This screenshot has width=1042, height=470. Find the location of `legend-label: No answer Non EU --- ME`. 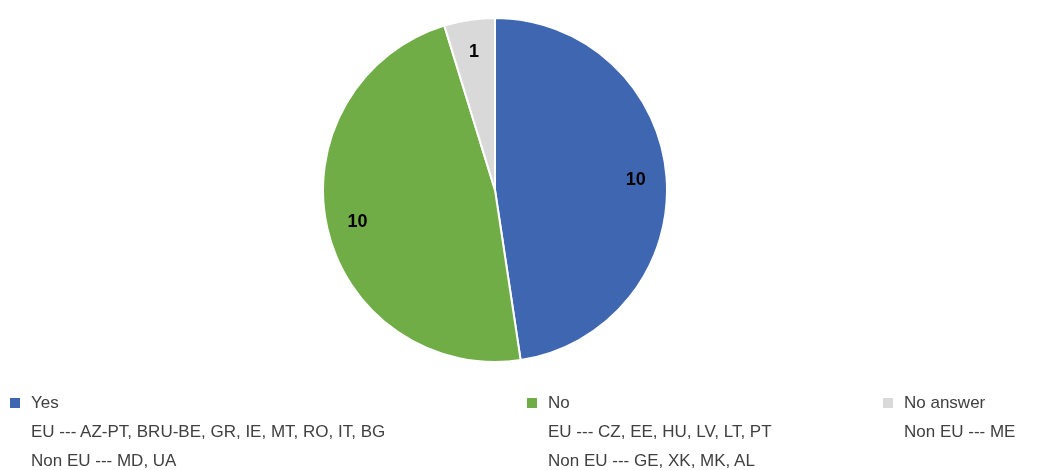

legend-label: No answer Non EU --- ME is located at coordinates (959, 417).